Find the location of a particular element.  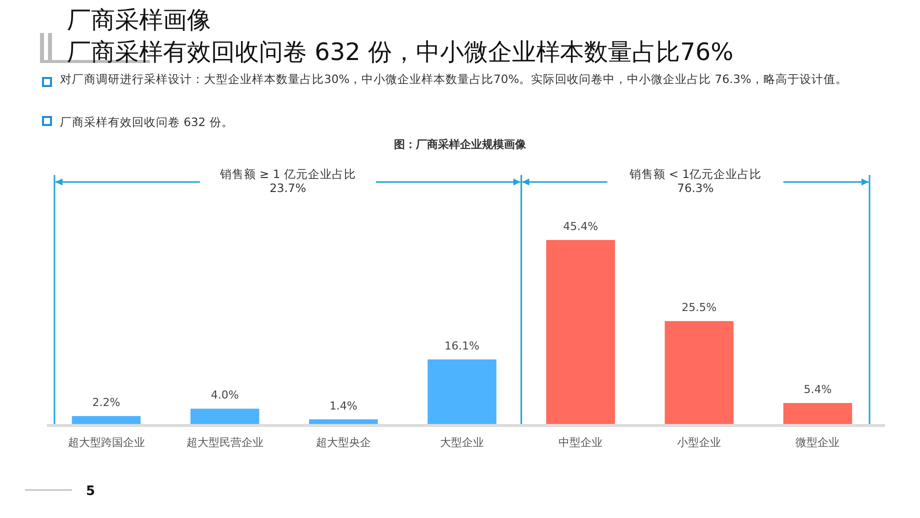

text: 对厂商调研进行采样设计：大型企业样本数量占比30%，中小微企业样本数量占比70%。实际回收问卷中，中小微企业占比 76.3%，略高于设计值。 is located at coordinates (454, 79).